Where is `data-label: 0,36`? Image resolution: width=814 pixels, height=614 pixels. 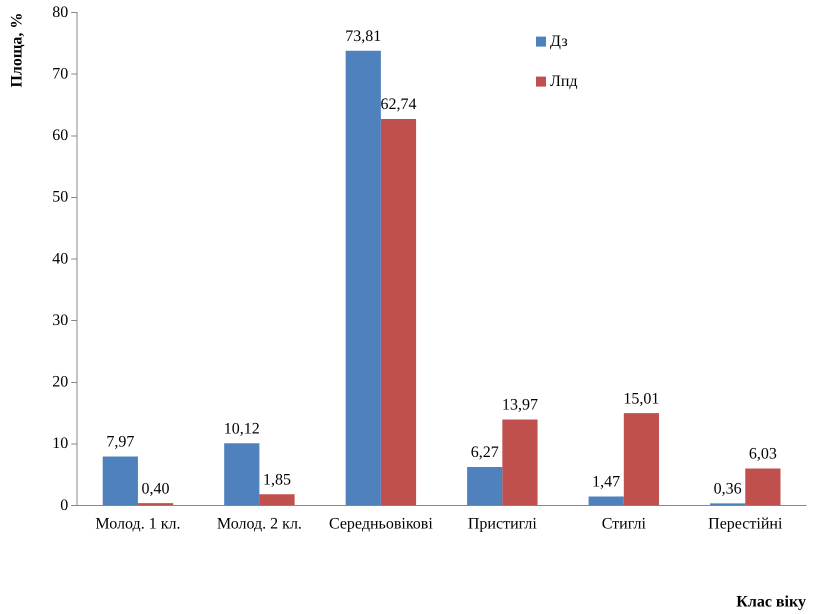
data-label: 0,36 is located at coordinates (728, 489).